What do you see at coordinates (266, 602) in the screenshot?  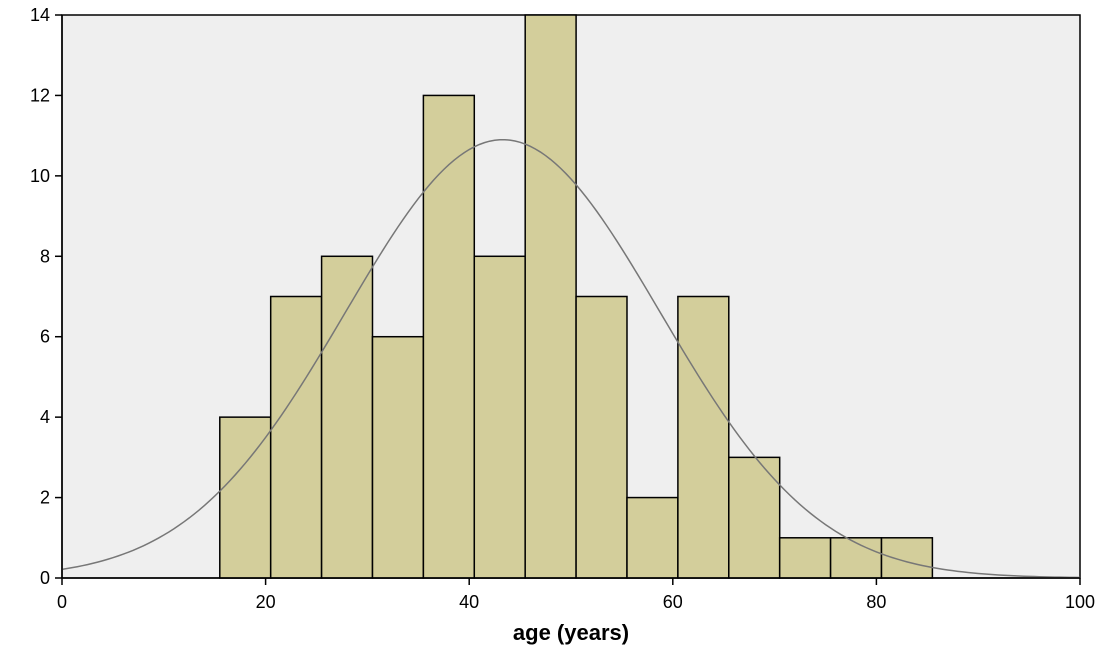 I see `x-tick-label: 20` at bounding box center [266, 602].